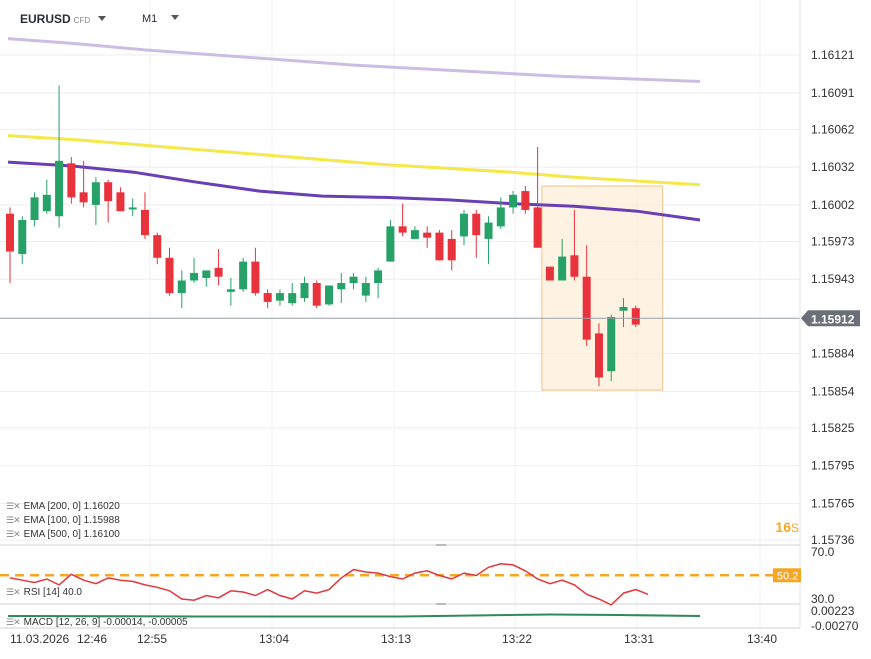  Describe the element at coordinates (639, 639) in the screenshot. I see `time-tick-label: 13:31` at that location.